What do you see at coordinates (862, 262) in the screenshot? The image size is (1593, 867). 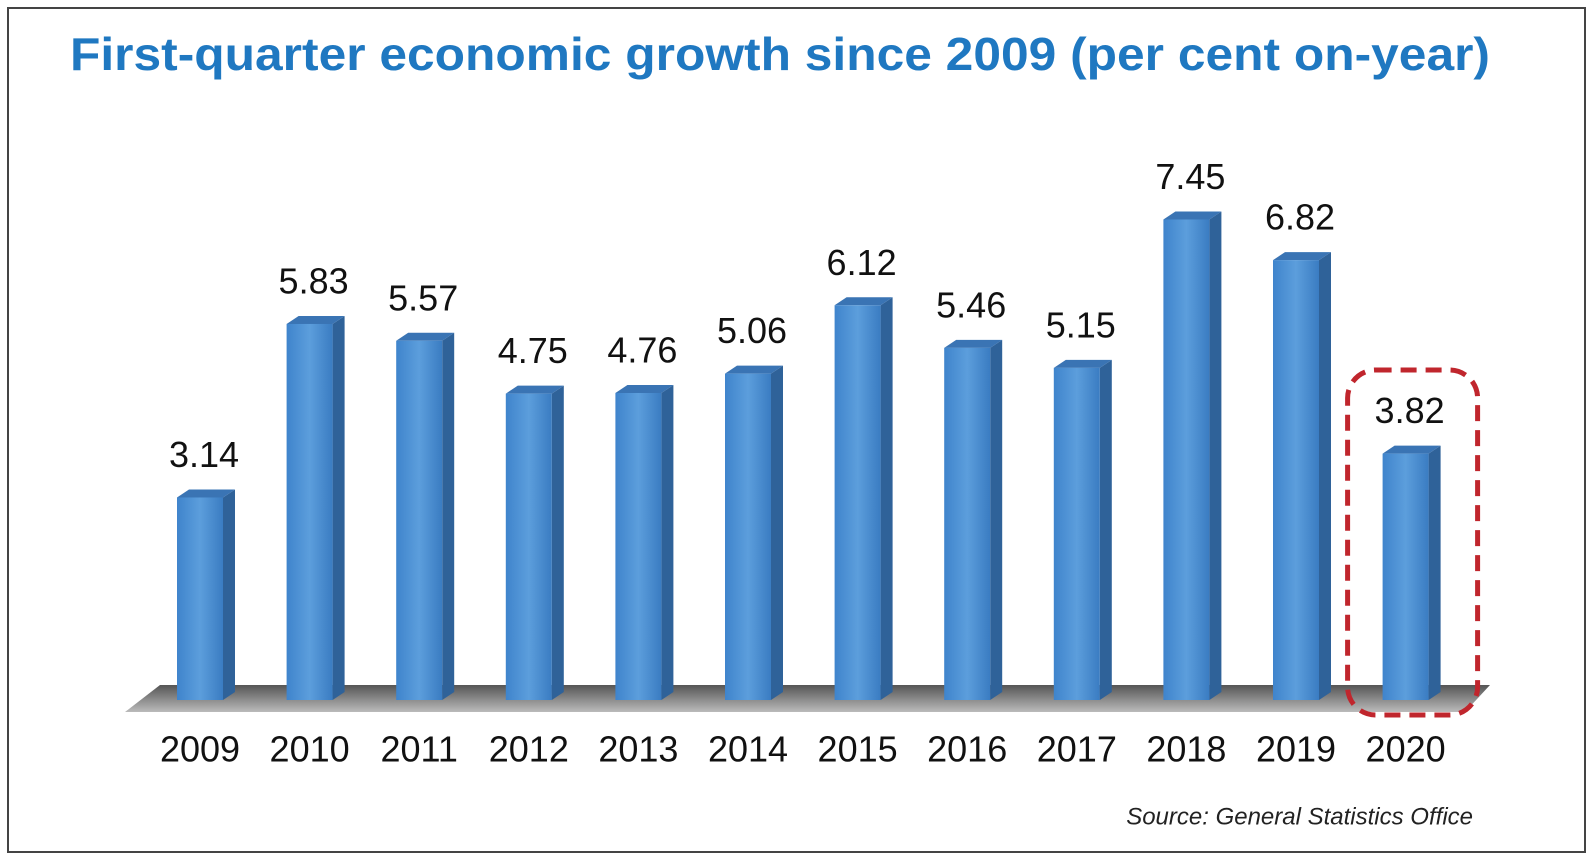 I see `value-label: 6.12` at bounding box center [862, 262].